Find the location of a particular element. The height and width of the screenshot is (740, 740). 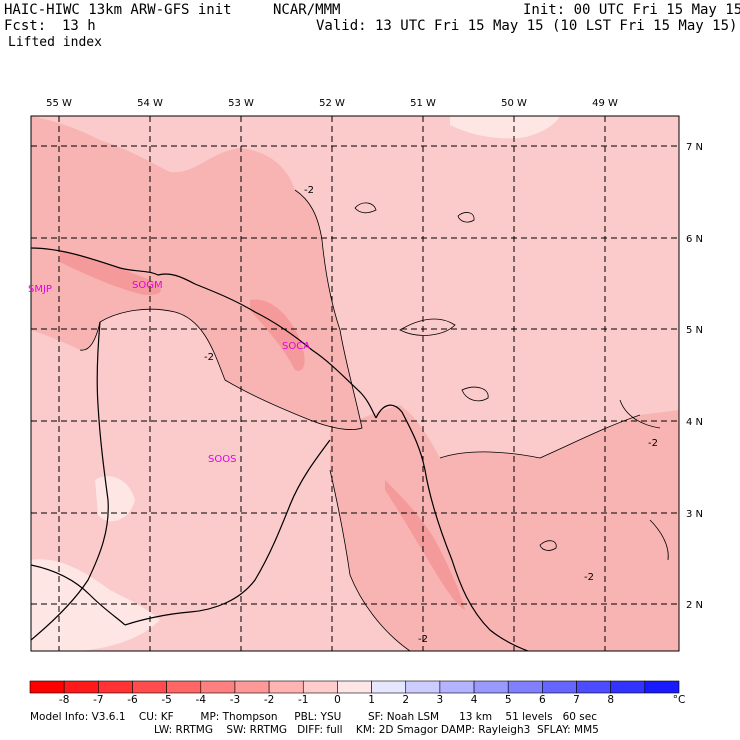

field-minus1-to-0-southwest is located at coordinates (95, 605).